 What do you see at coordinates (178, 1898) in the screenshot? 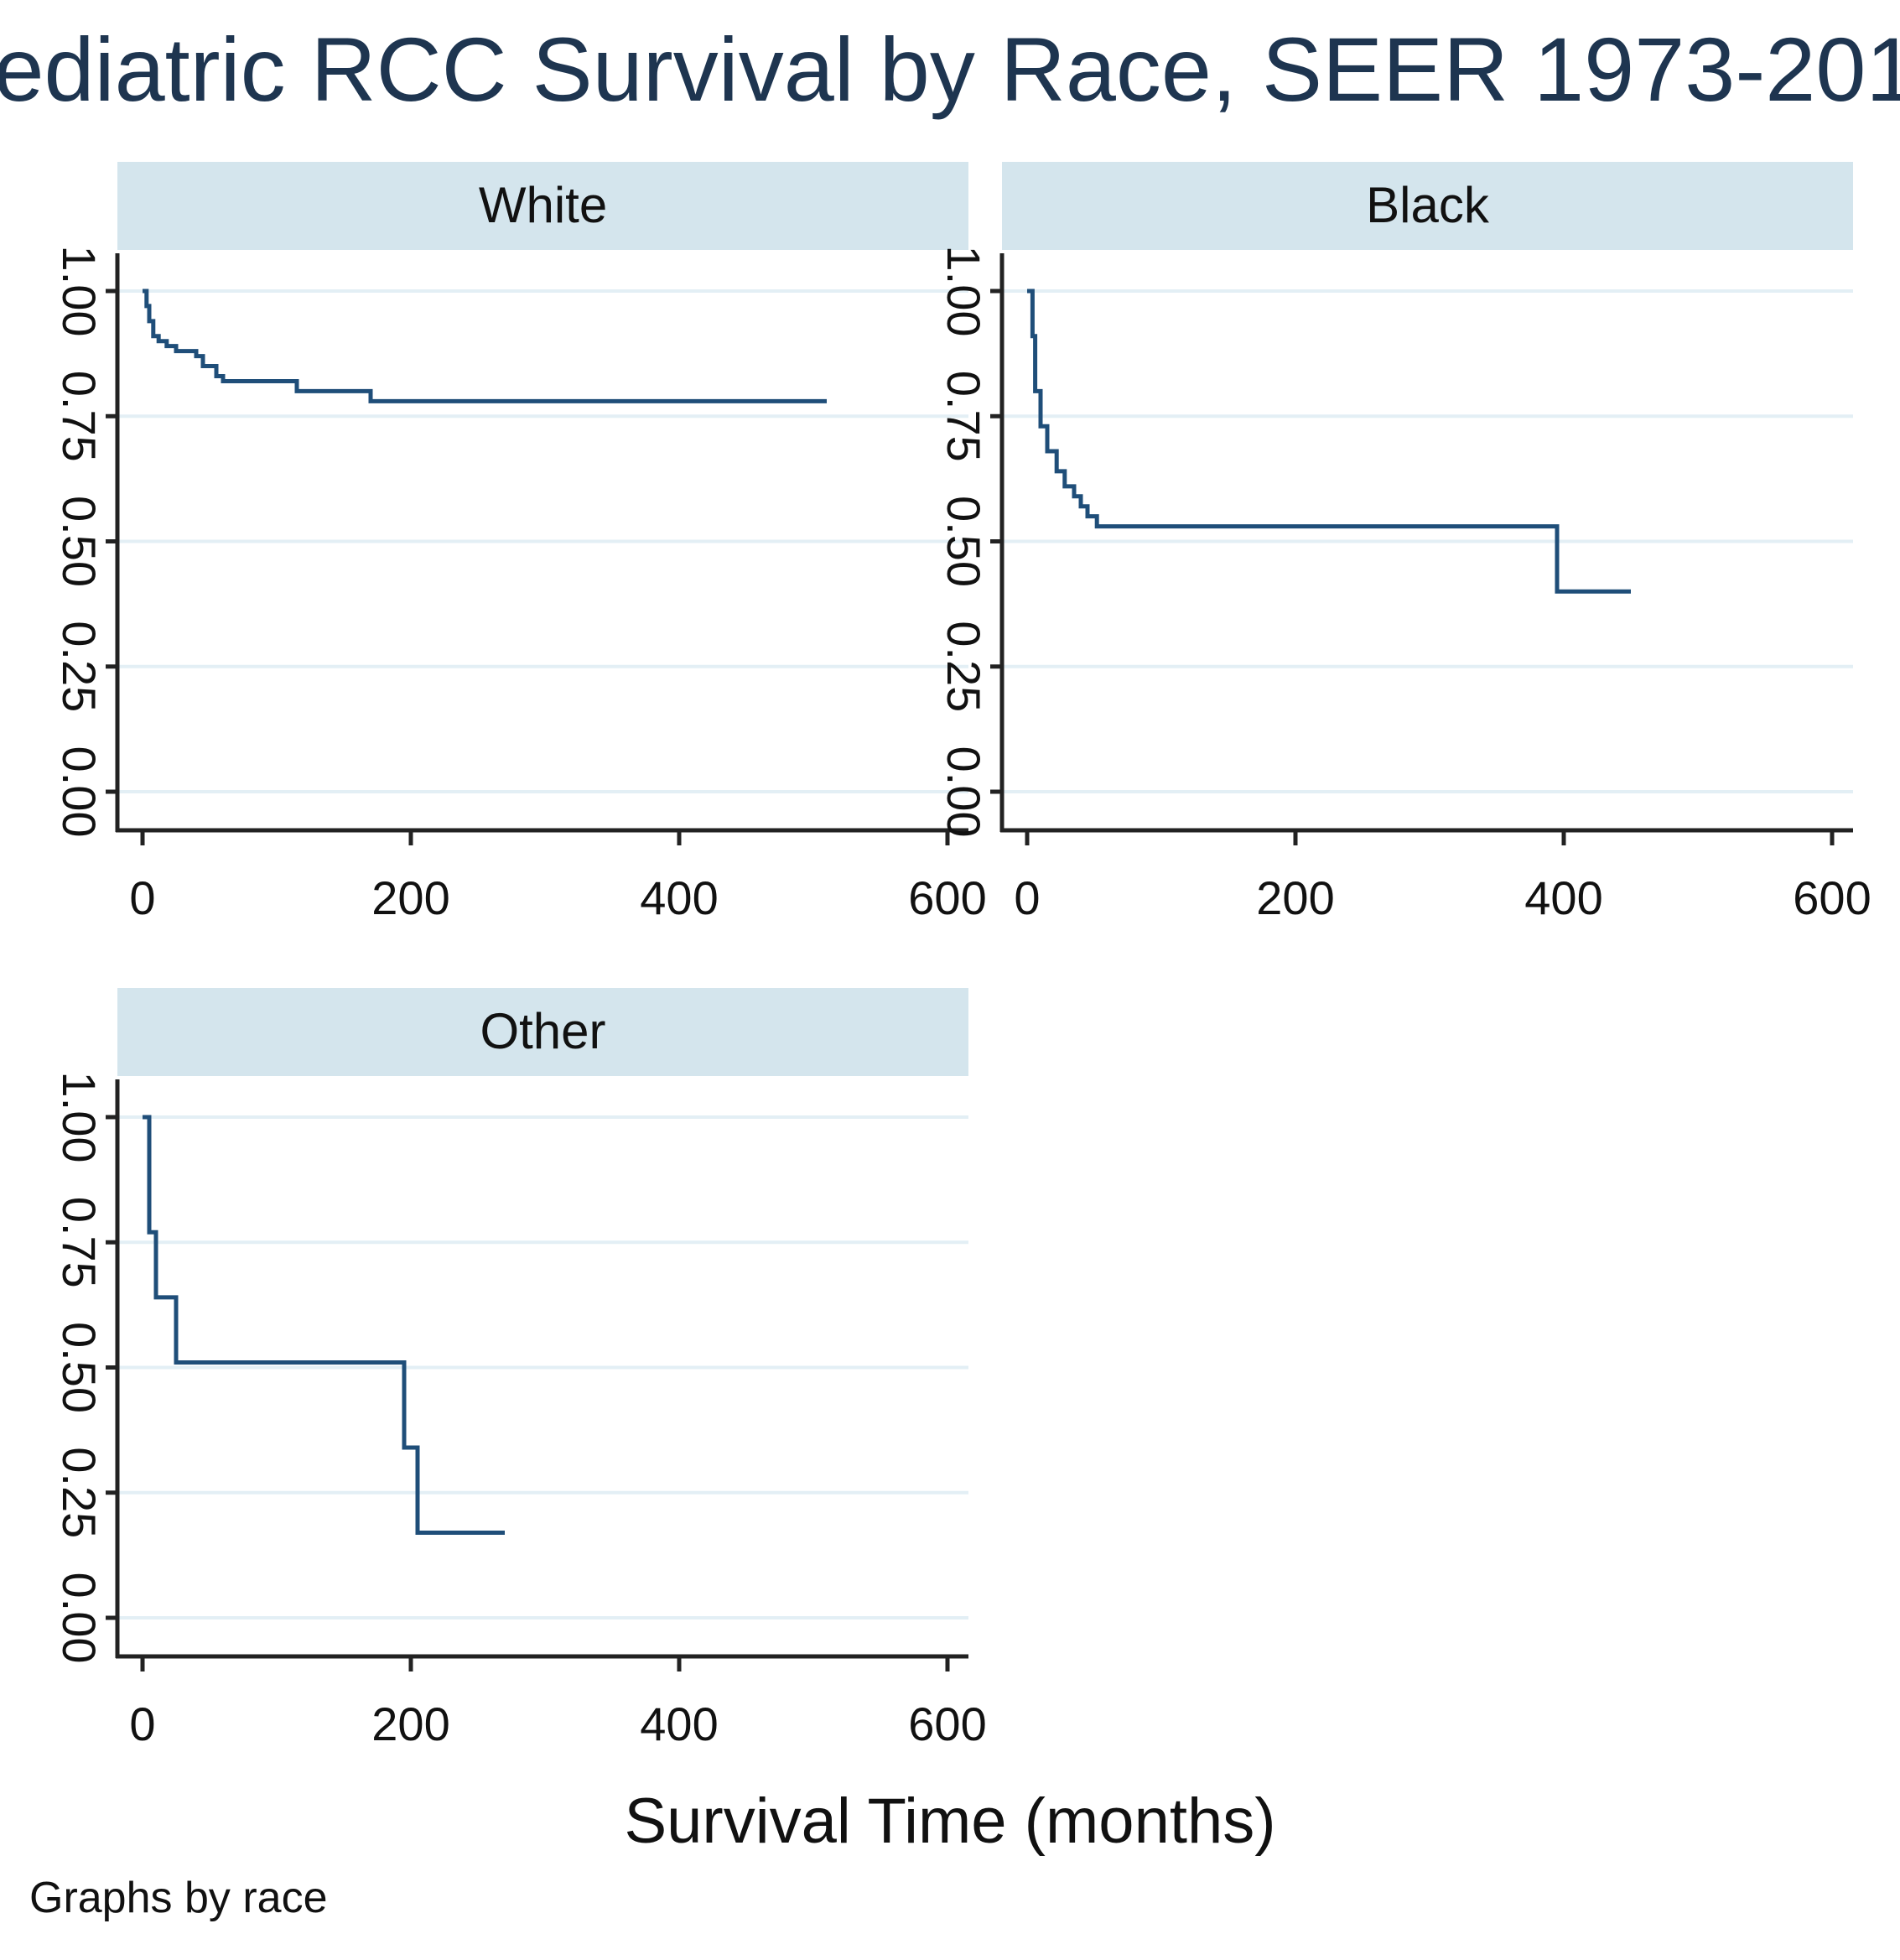
I see `graphs-by-note: Graphs by race` at bounding box center [178, 1898].